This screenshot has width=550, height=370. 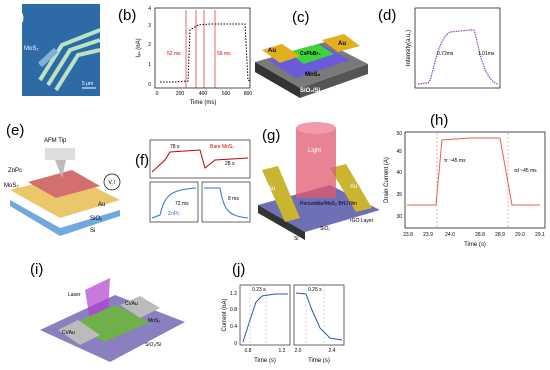 What do you see at coordinates (149, 85) in the screenshot?
I see `y-tick-label: 0` at bounding box center [149, 85].